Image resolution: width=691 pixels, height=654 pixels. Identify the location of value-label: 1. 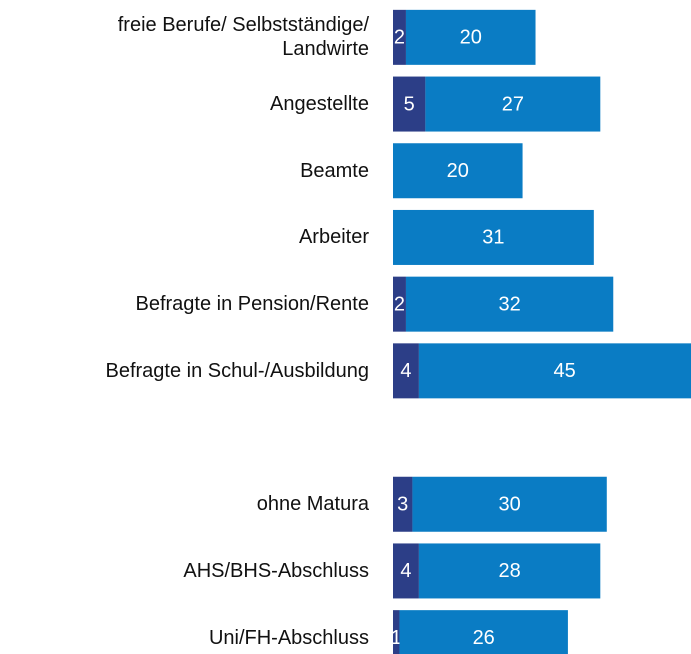
(396, 638).